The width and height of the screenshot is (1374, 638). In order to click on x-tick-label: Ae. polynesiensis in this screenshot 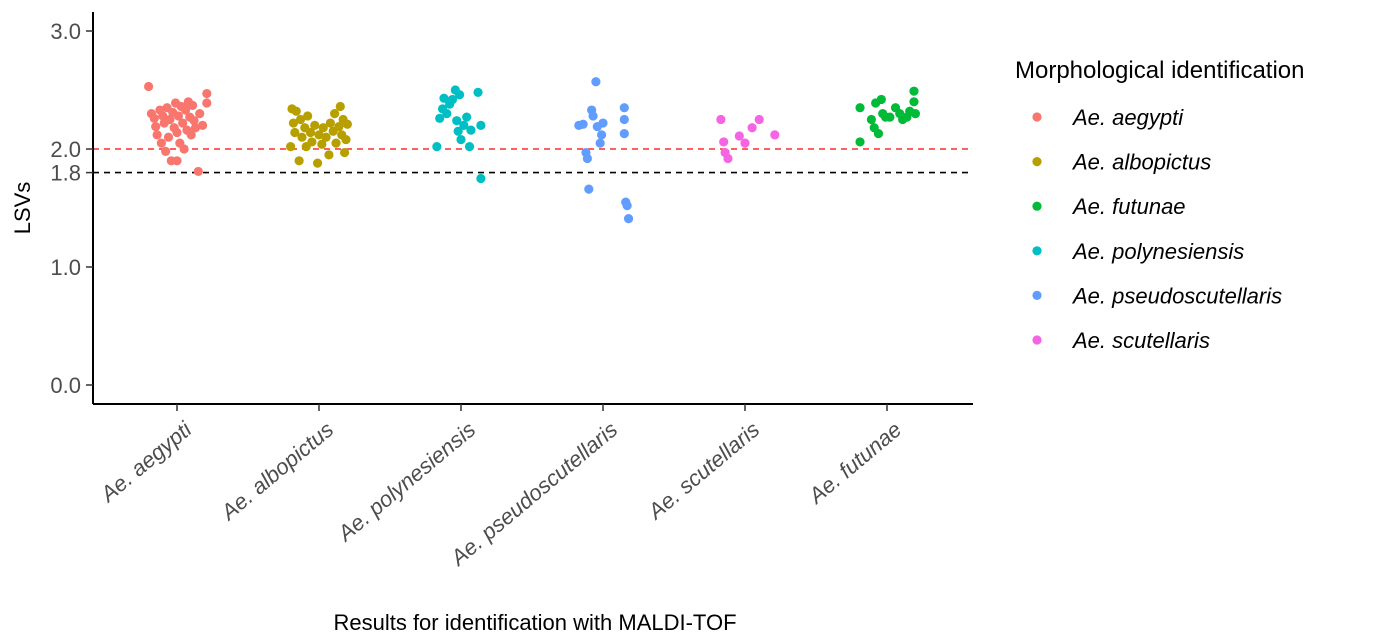, I will do `click(405, 482)`.